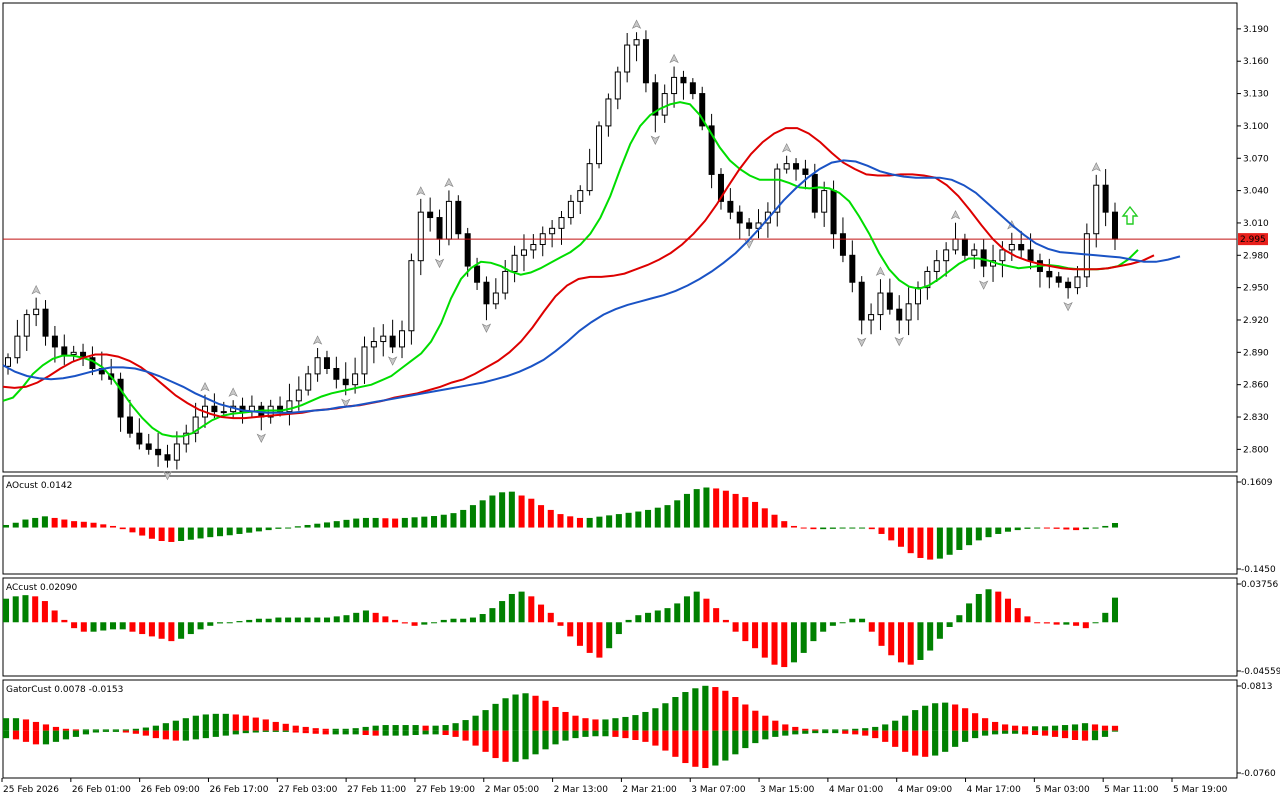 The height and width of the screenshot is (800, 1280). I want to click on time-tick-label: 2 Mar 21:00, so click(649, 790).